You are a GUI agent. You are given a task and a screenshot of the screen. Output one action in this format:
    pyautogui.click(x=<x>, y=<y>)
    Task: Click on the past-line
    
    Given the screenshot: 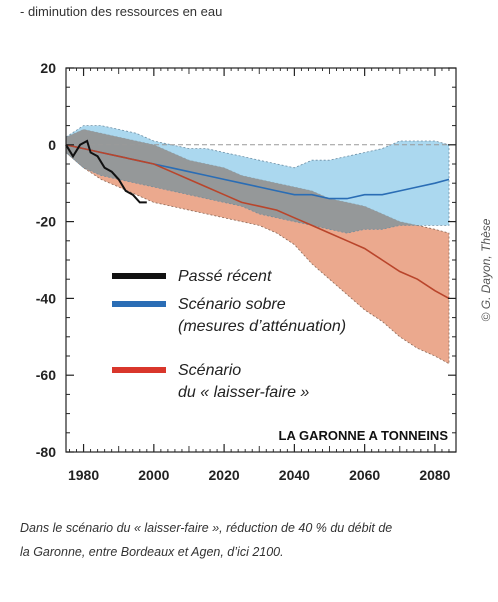 What is the action you would take?
    pyautogui.click(x=106, y=171)
    